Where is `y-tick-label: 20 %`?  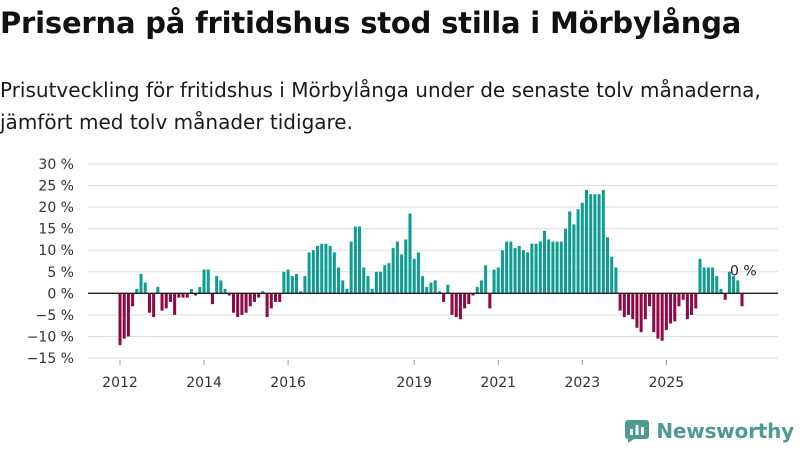
y-tick-label: 20 % is located at coordinates (56, 208).